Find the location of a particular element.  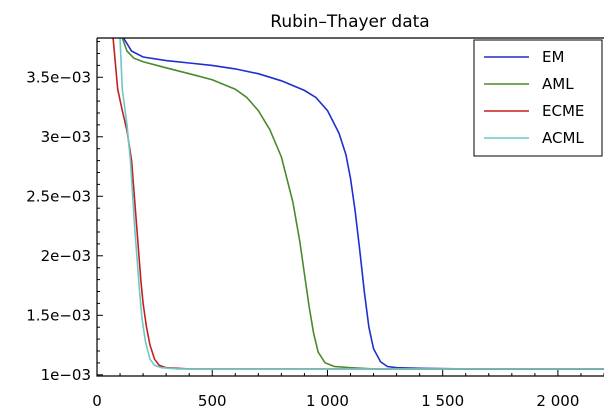

y-tick-label: 1.5e−03 is located at coordinates (58, 315).